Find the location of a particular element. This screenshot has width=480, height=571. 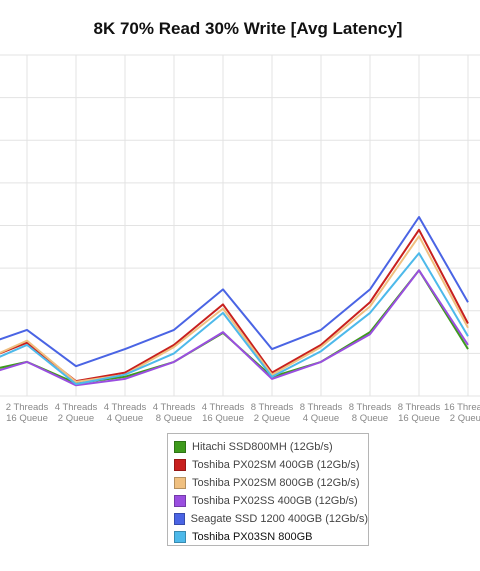

x-tick-label: 8 Threads 8 Queue is located at coordinates (370, 413).